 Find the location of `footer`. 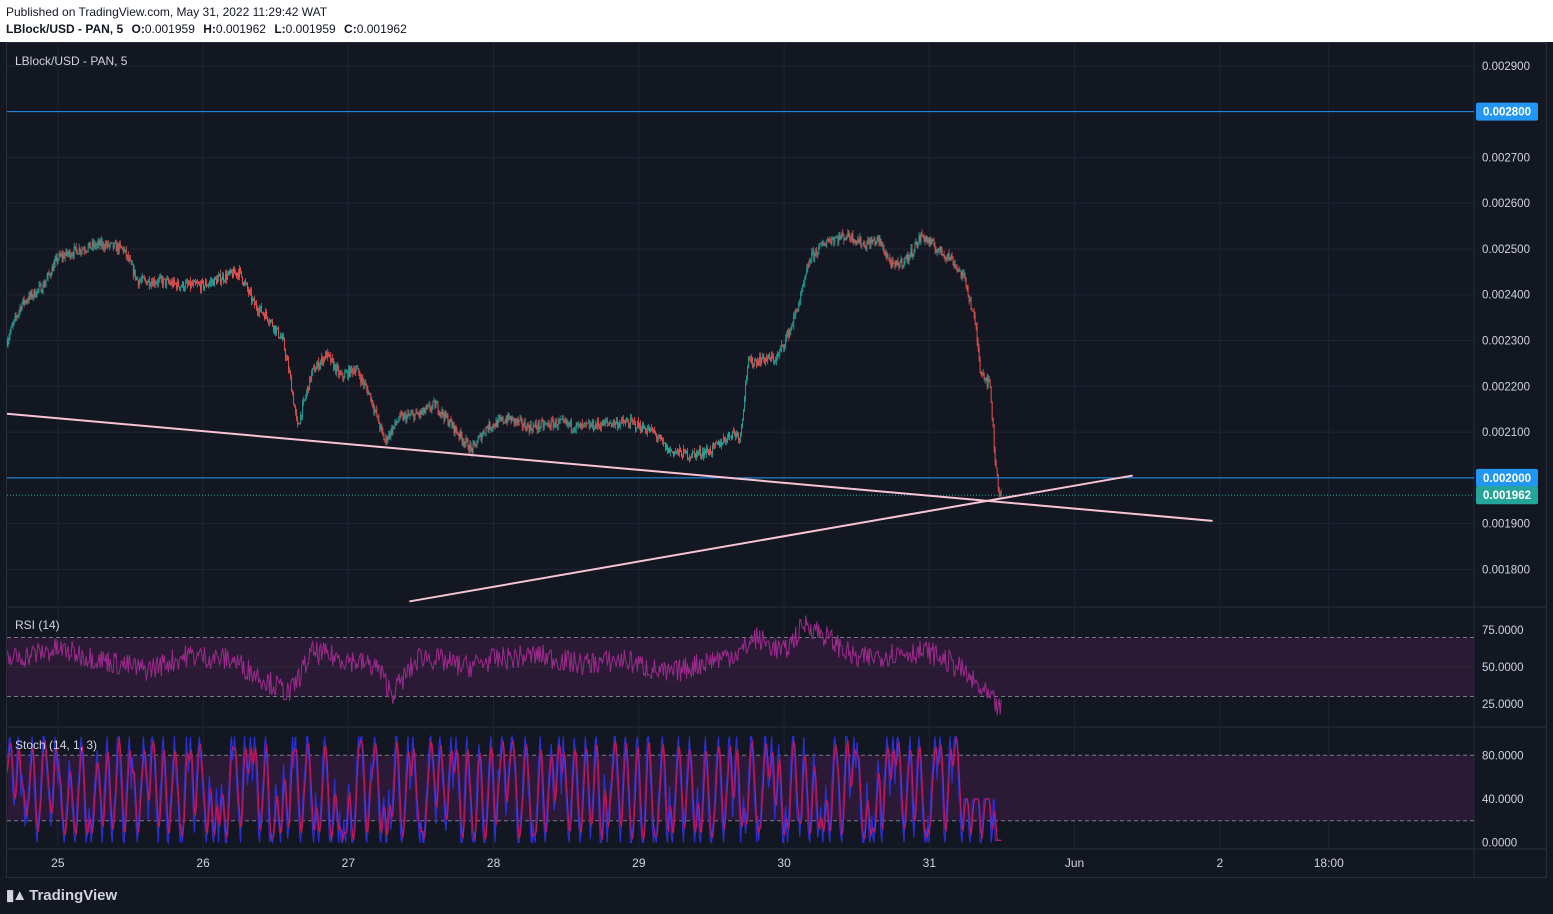

footer is located at coordinates (776, 896).